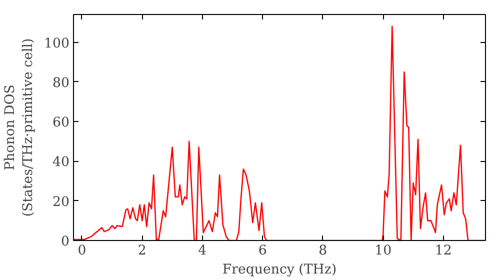  I want to click on x-tick-label: 12, so click(443, 251).